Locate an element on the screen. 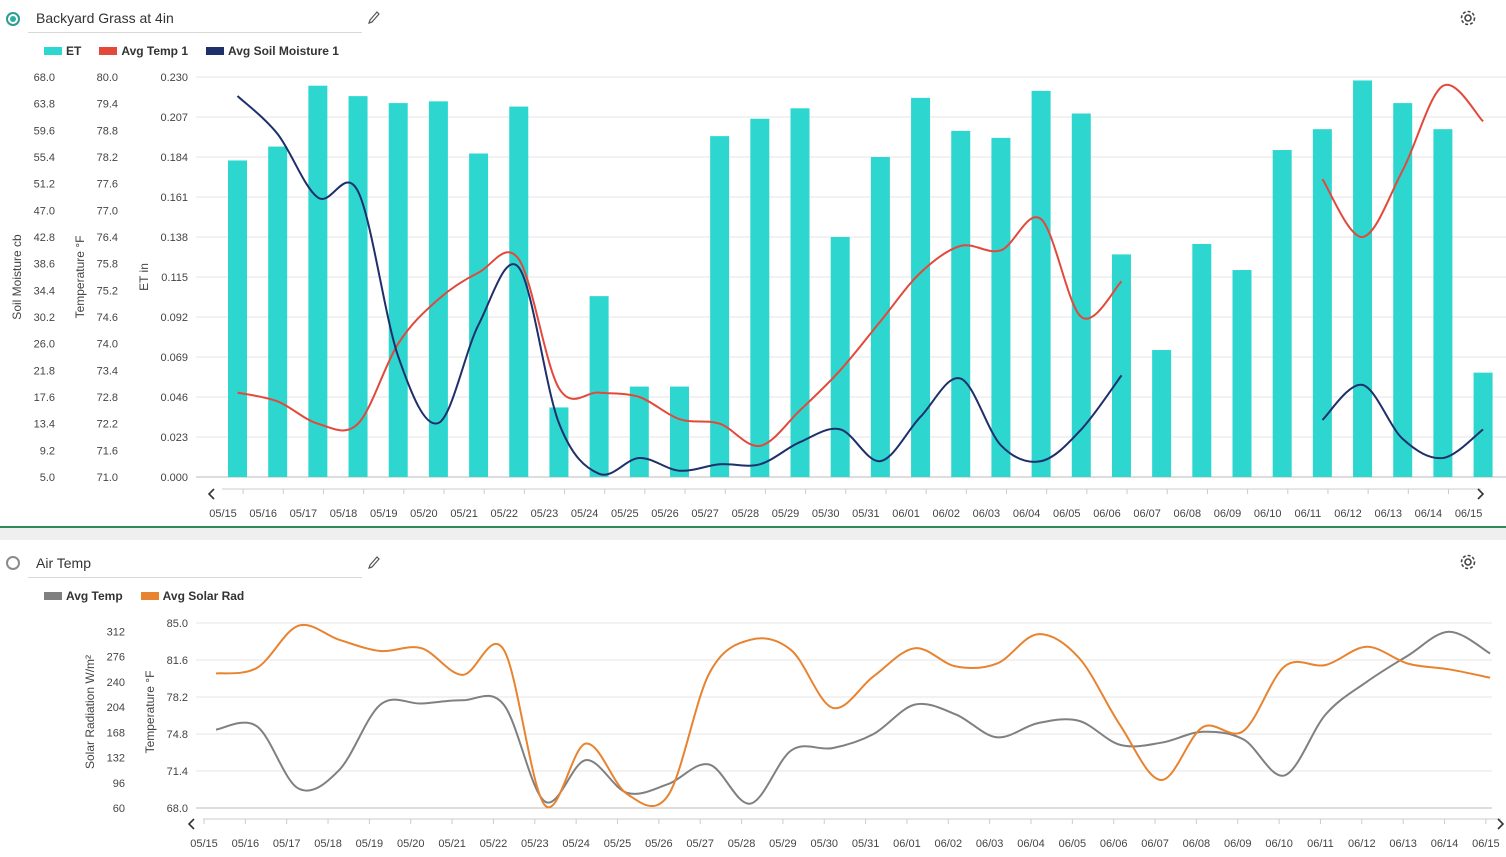  y-tick-solar: 276 is located at coordinates (116, 658).